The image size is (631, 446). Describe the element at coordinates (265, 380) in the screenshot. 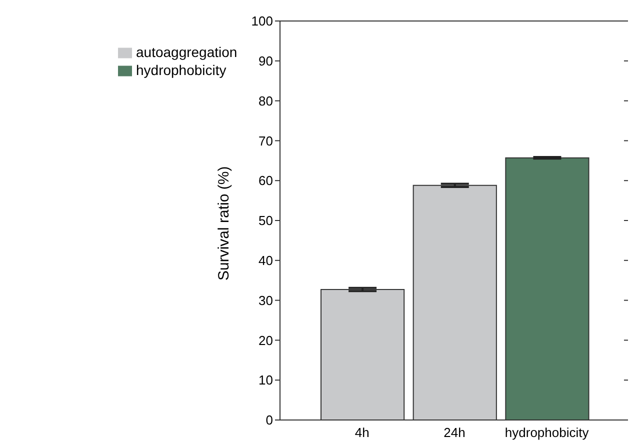

I see `y-tick-label: 10` at that location.